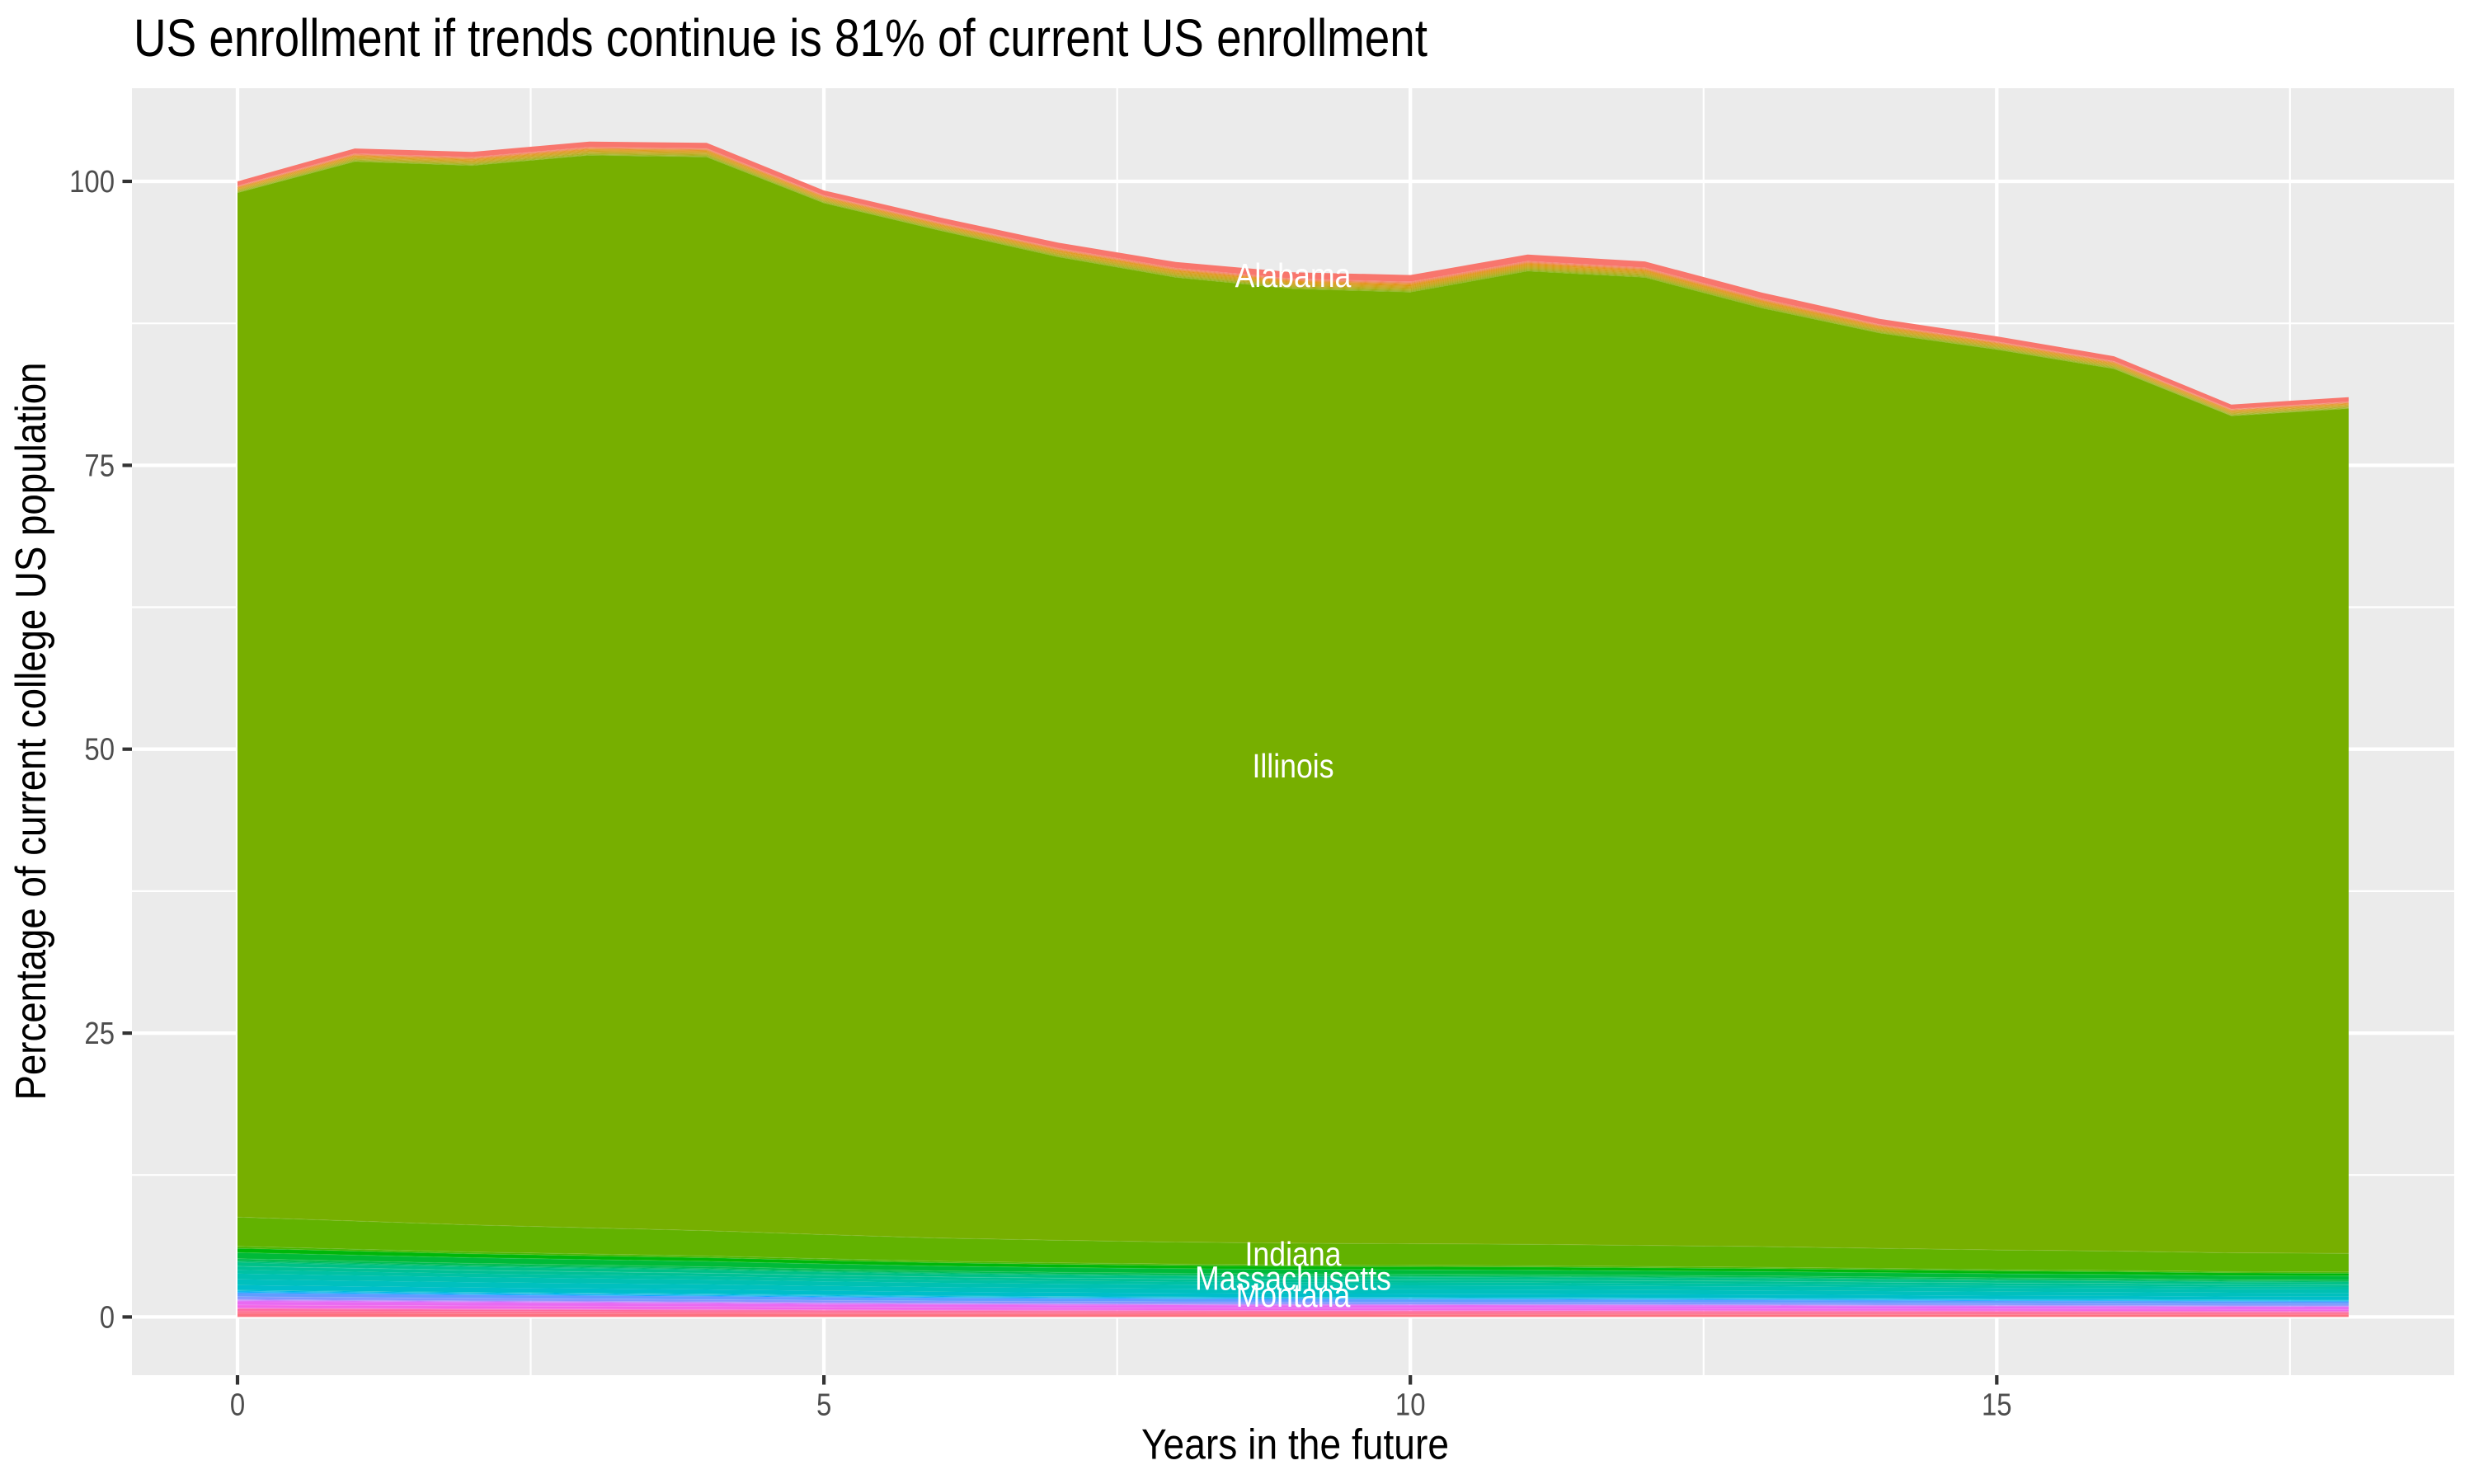  Describe the element at coordinates (1293, 275) in the screenshot. I see `svg-text: Alabama` at that location.